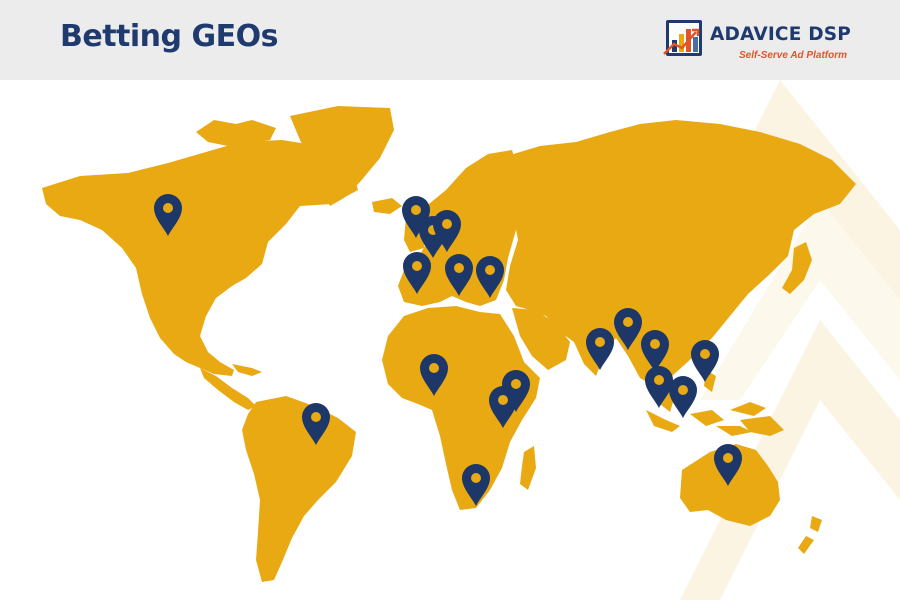 This screenshot has width=900, height=600. I want to click on iceland-land, so click(387, 206).